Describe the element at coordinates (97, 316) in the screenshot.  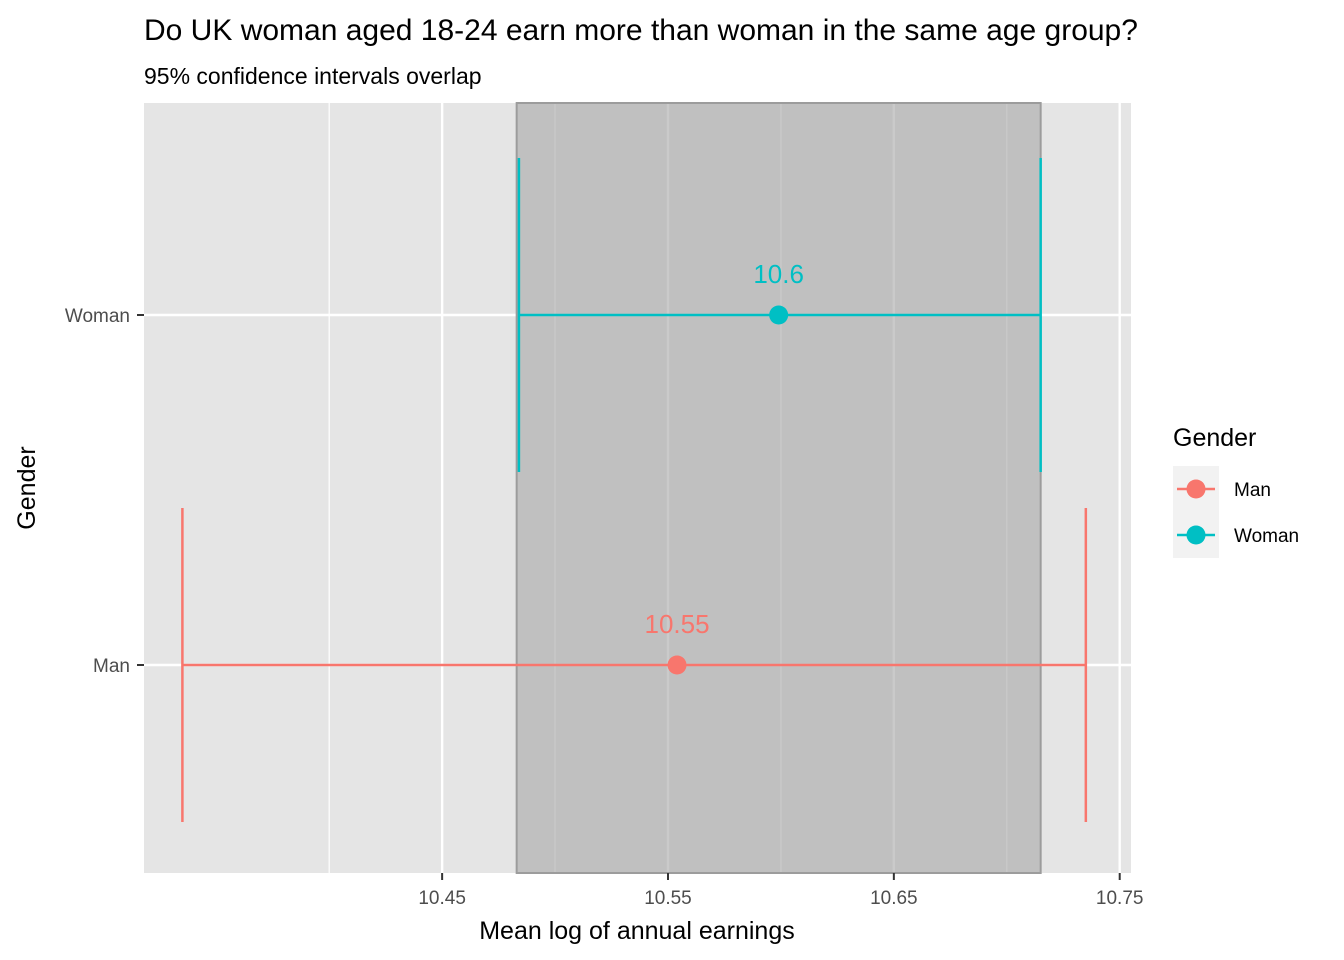
I see `y-tick-label: Woman` at that location.